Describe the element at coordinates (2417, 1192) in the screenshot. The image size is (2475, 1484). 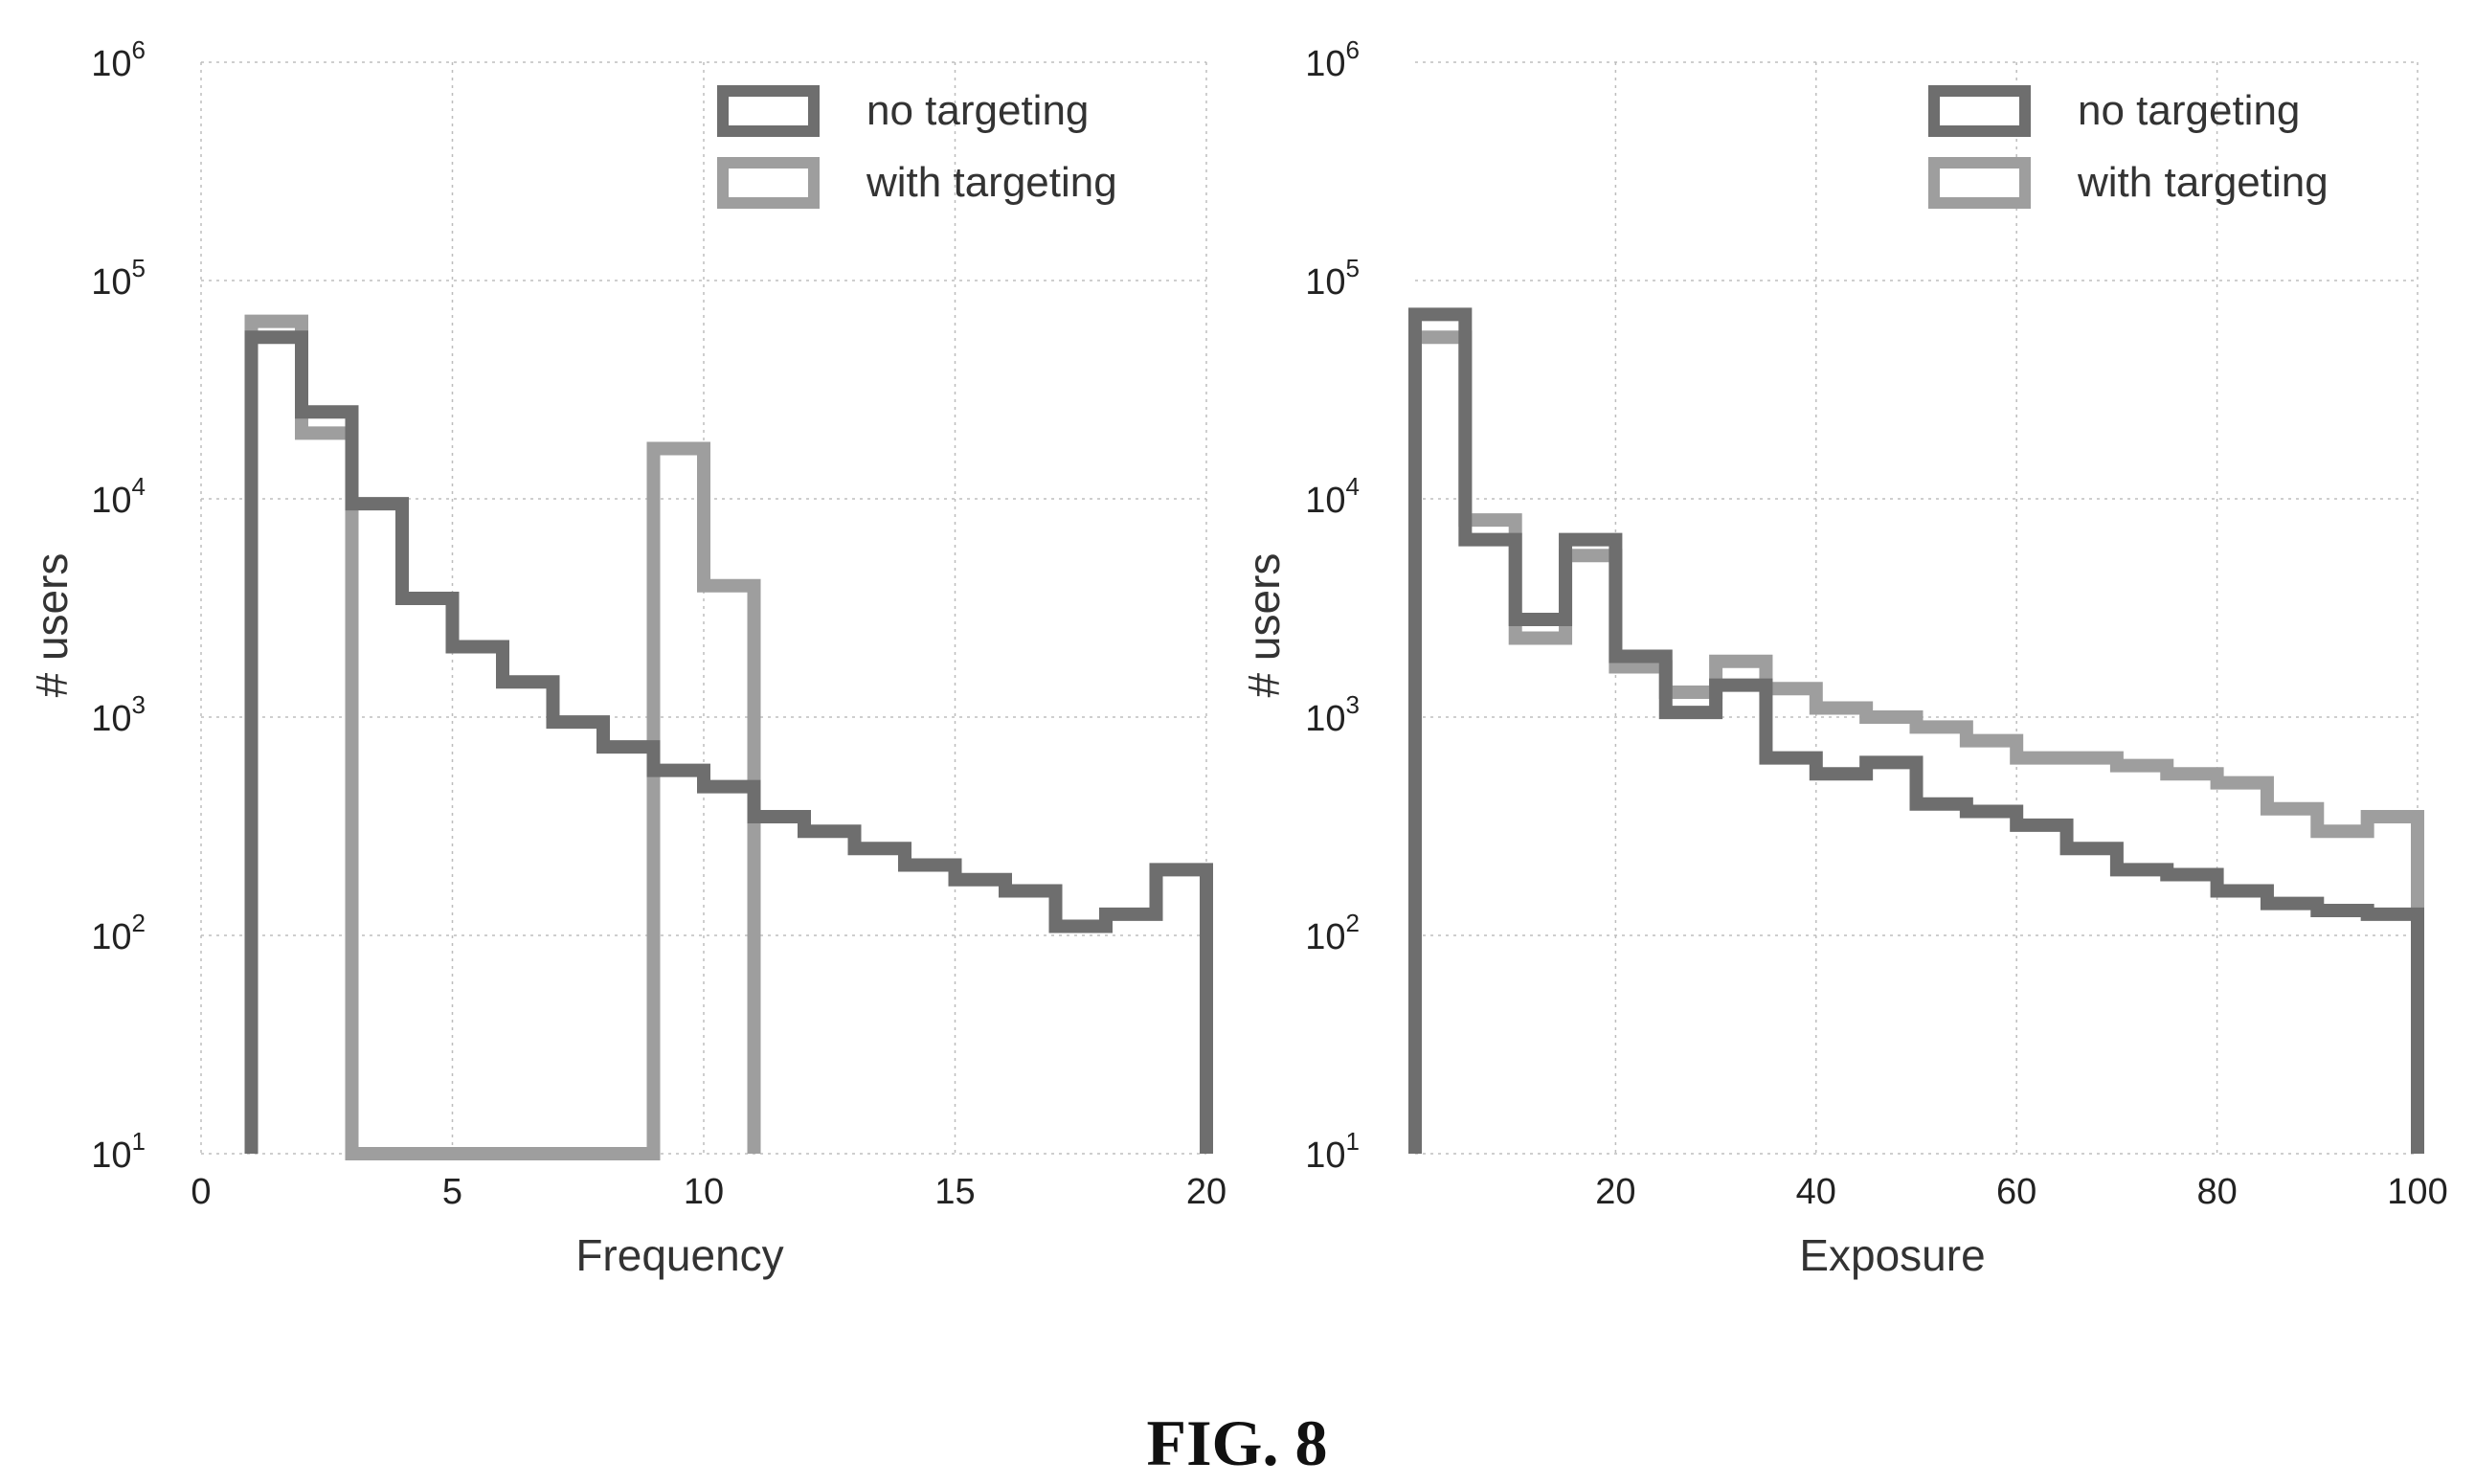
I see `x-tick-label: 100` at that location.